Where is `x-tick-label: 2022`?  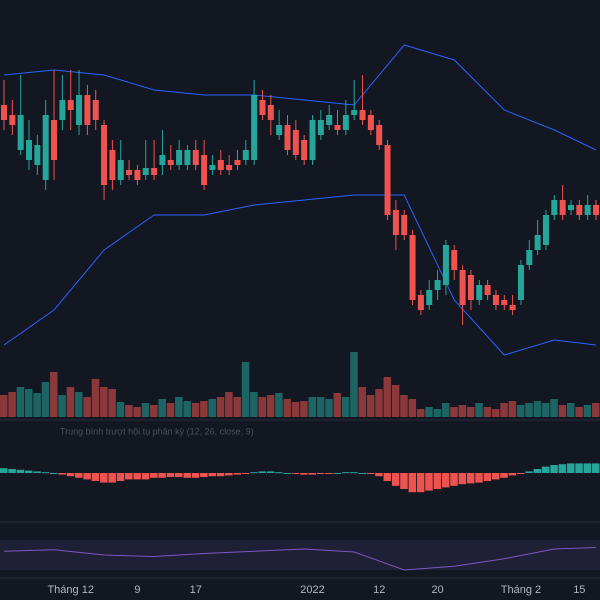 x-tick-label: 2022 is located at coordinates (312, 590).